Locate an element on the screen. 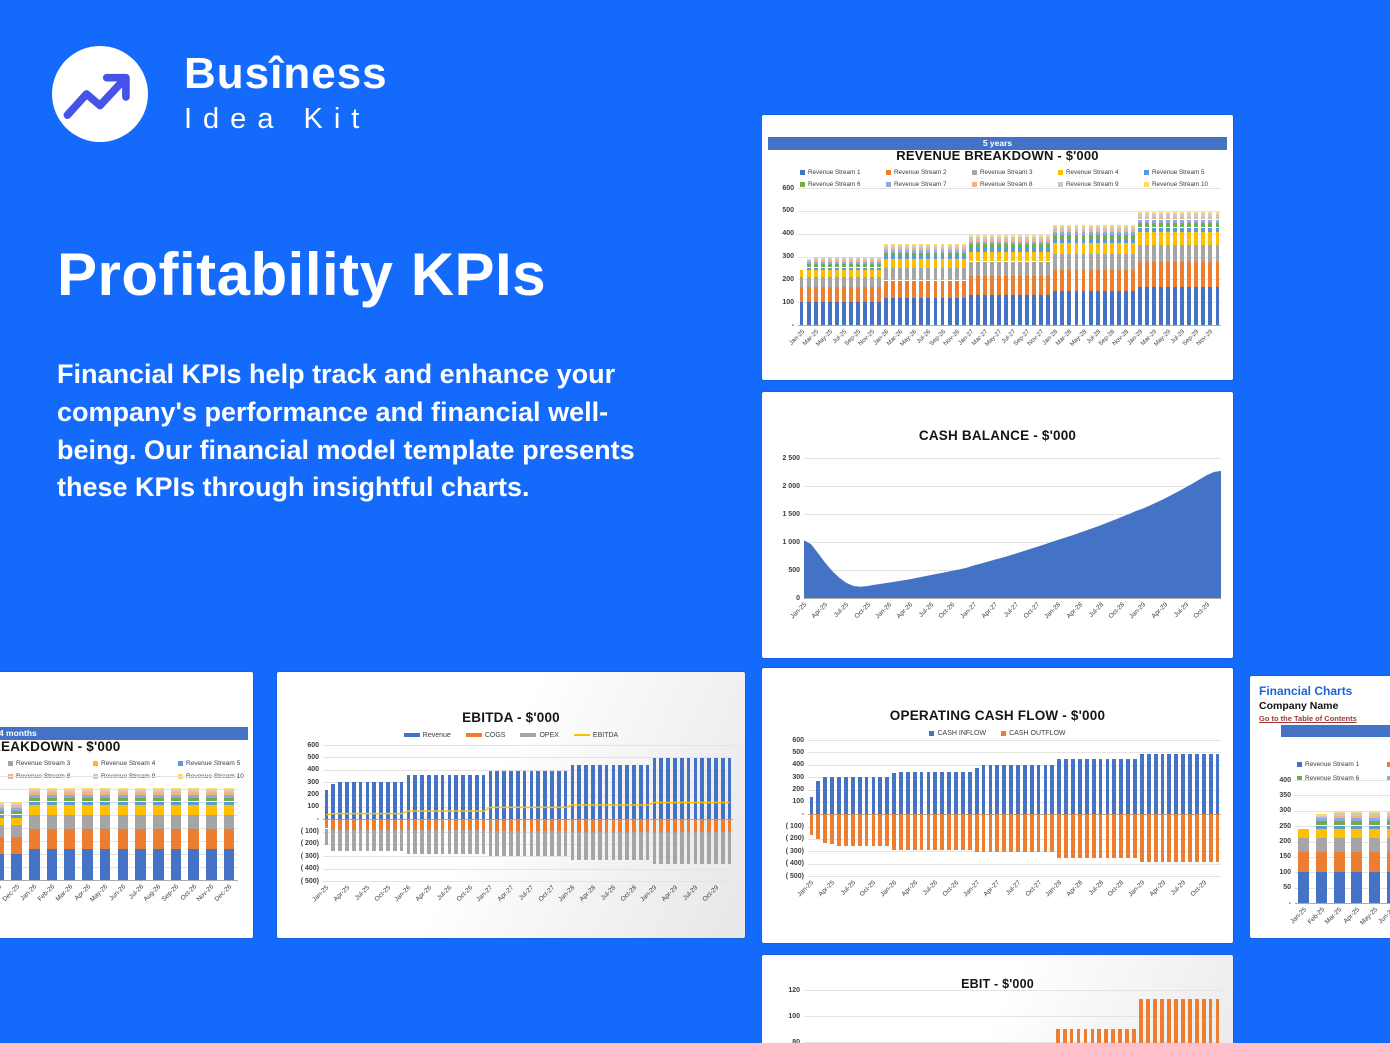 The height and width of the screenshot is (1043, 1390). y-tick-label: 1 500 is located at coordinates (791, 514).